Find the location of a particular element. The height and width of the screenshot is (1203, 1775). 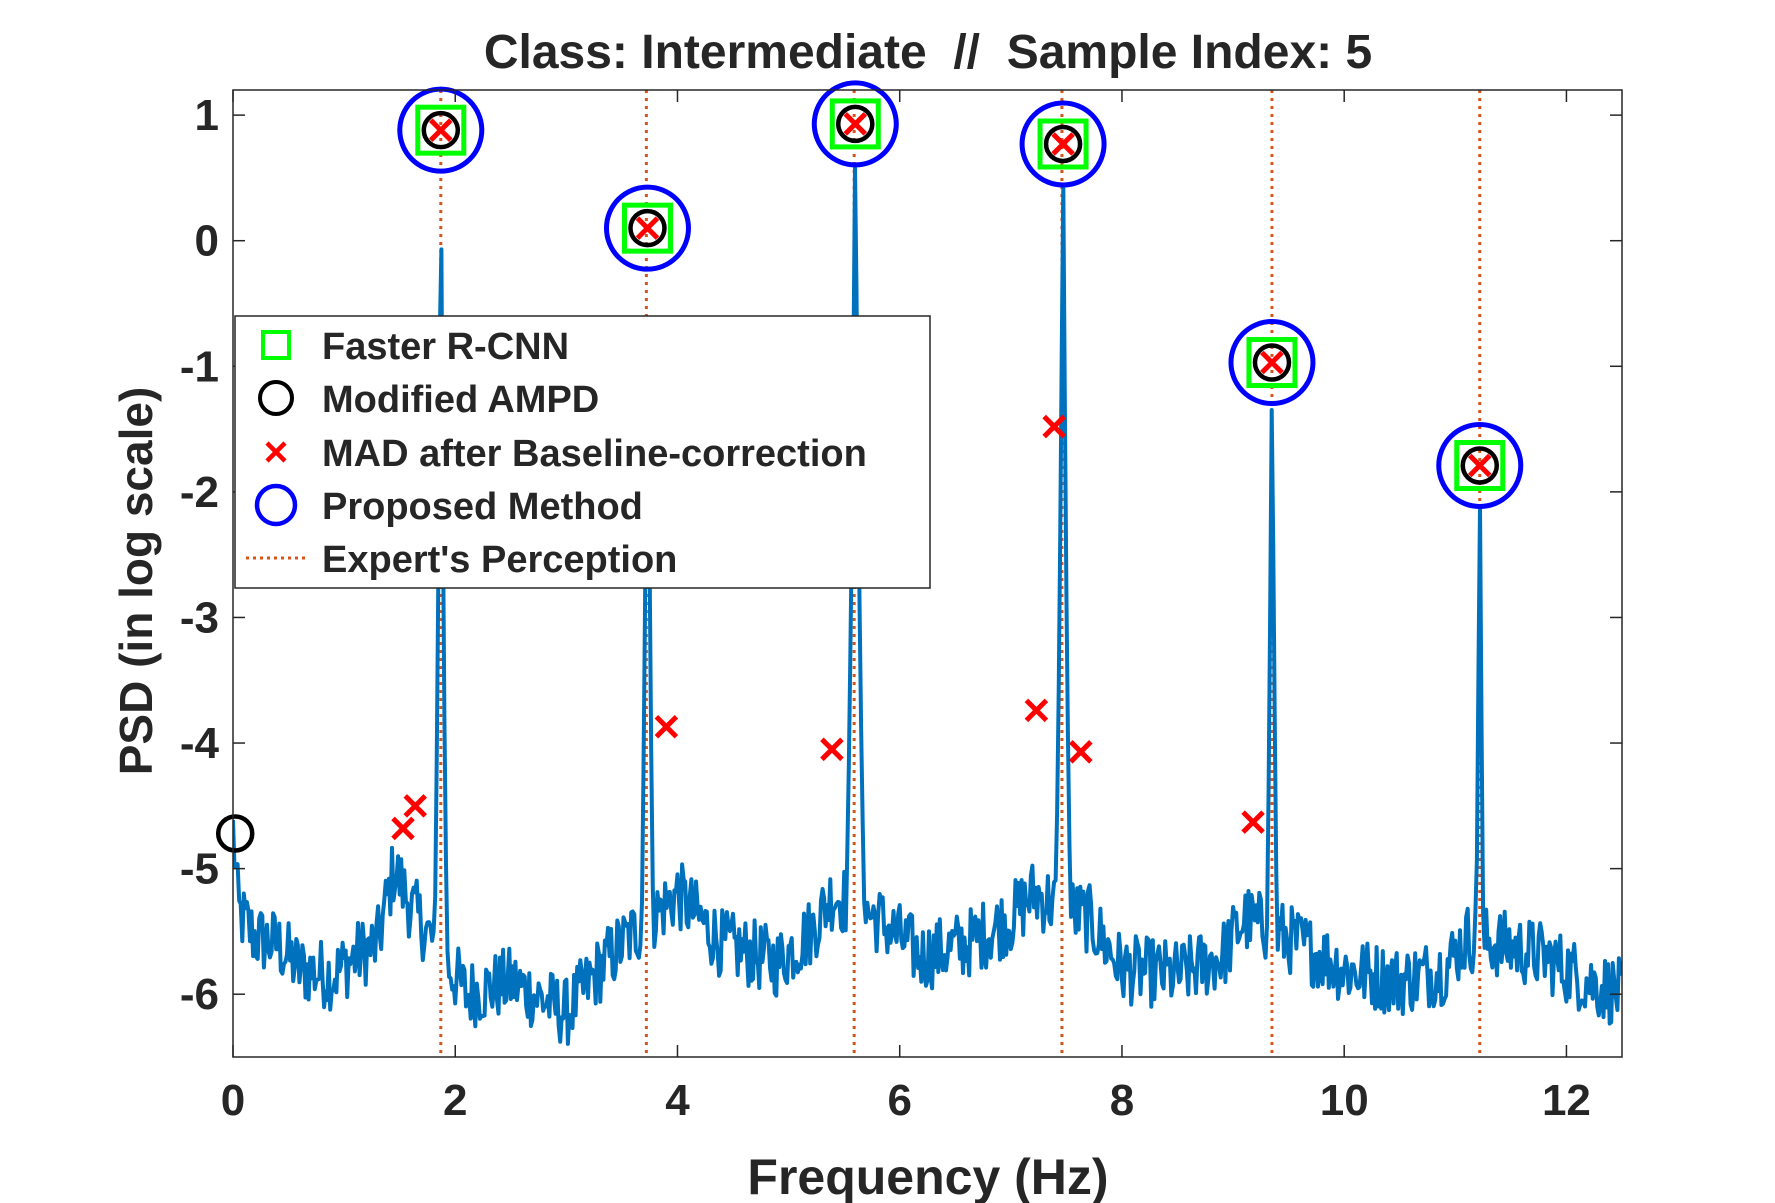

y-tick-label: -6 is located at coordinates (199, 994).